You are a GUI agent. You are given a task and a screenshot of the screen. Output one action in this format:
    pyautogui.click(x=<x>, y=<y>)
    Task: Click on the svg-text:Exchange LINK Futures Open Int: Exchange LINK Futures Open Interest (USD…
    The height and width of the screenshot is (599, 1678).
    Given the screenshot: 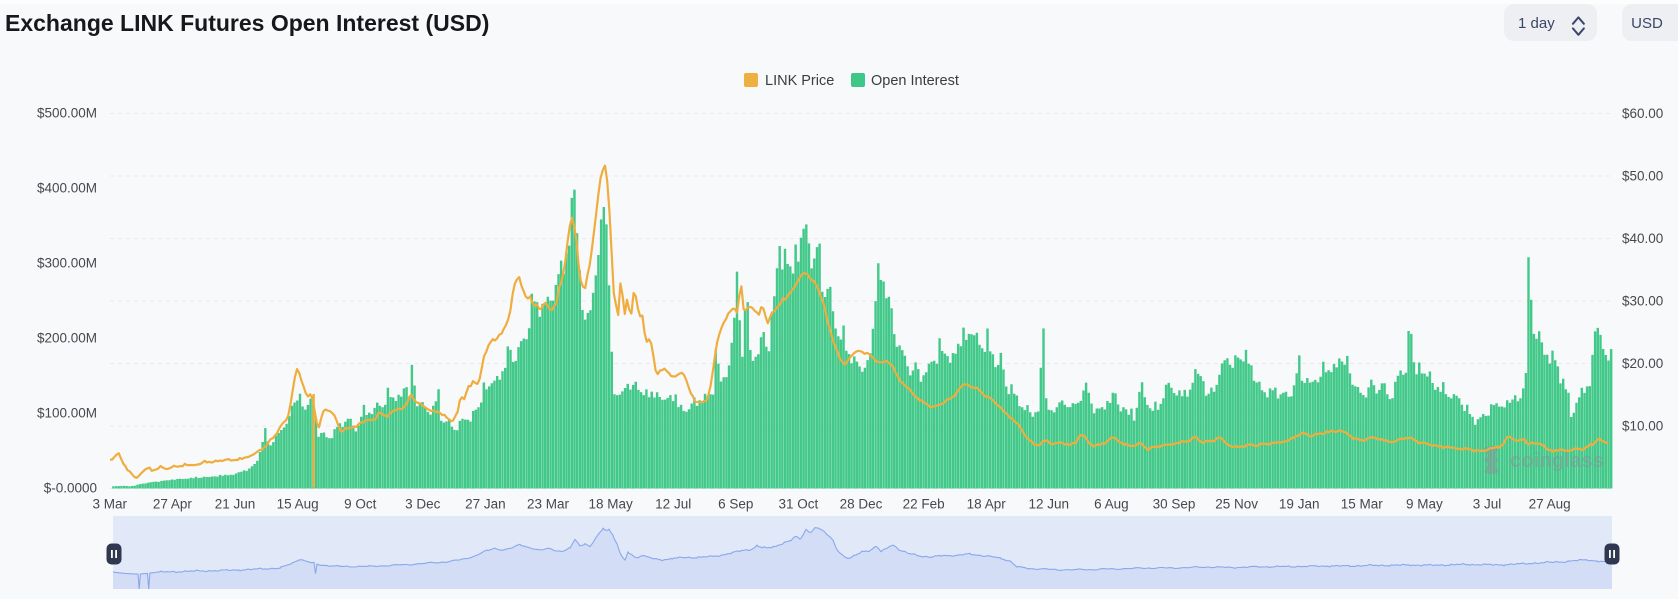 What is the action you would take?
    pyautogui.click(x=247, y=23)
    